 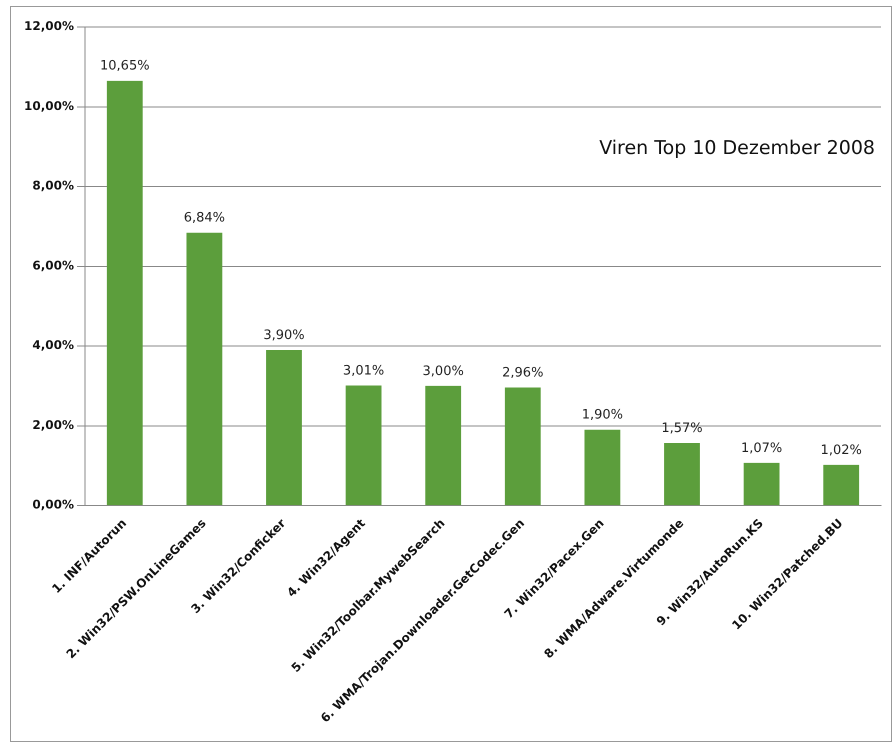 What do you see at coordinates (49, 26) in the screenshot?
I see `y-tick-label: 12,00%` at bounding box center [49, 26].